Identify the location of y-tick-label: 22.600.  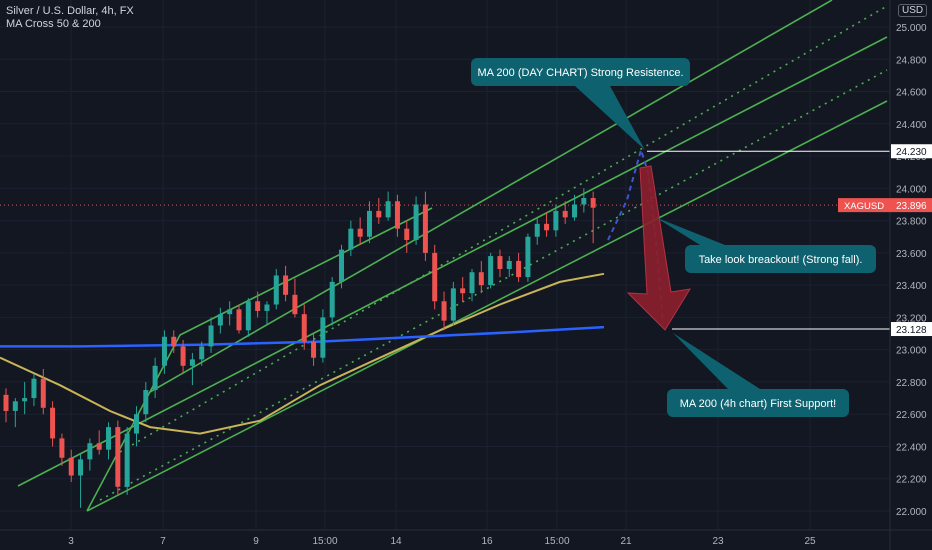
(911, 415).